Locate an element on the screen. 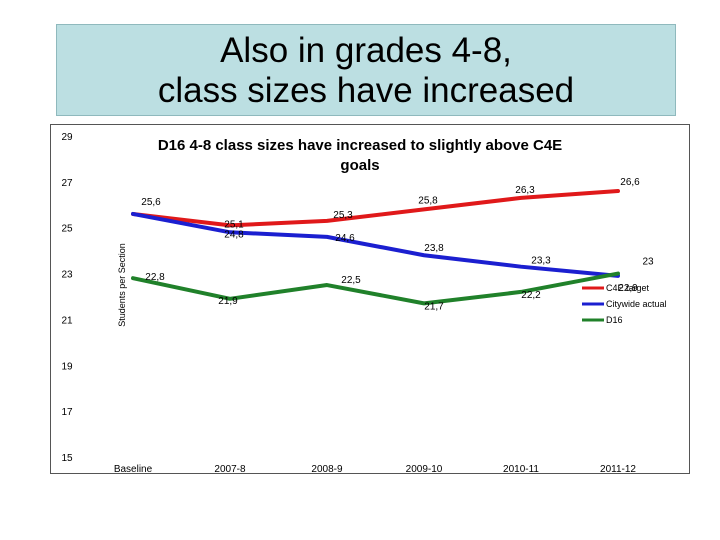  data-label-0-0: 25,6 is located at coordinates (151, 202).